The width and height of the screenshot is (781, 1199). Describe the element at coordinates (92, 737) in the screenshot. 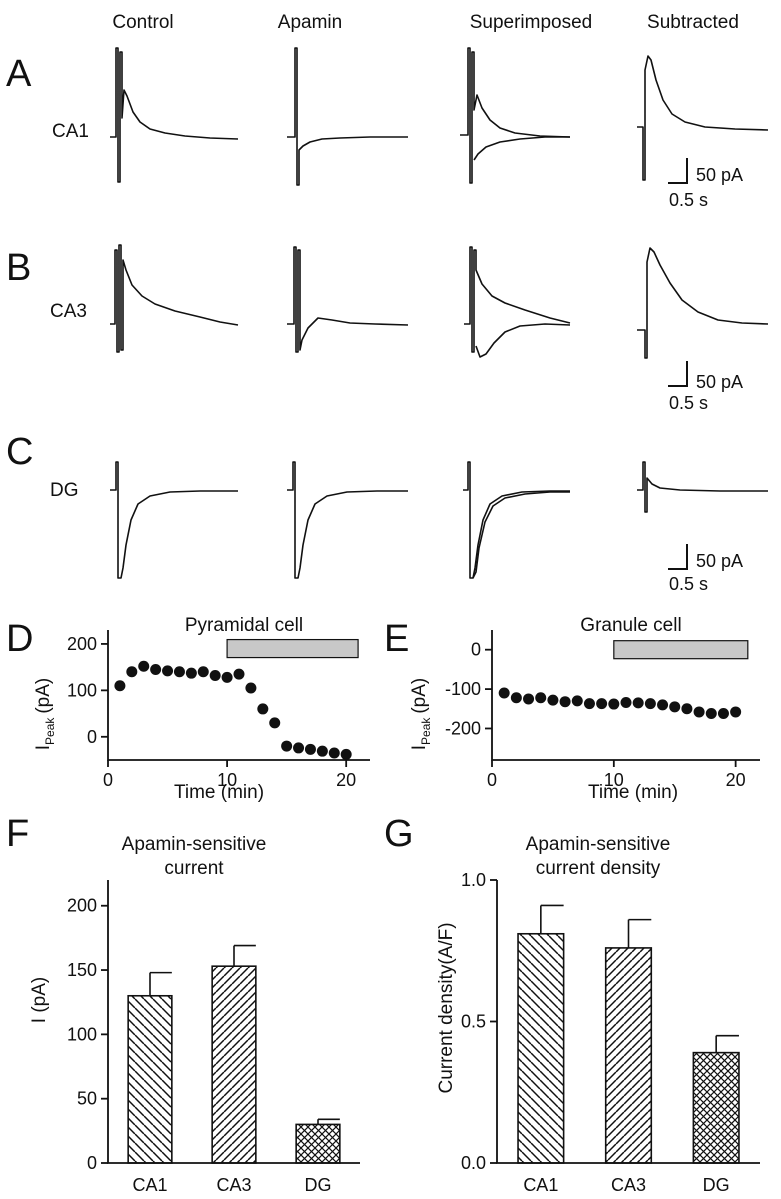

I see `chart-d-ytick-label: 0` at that location.